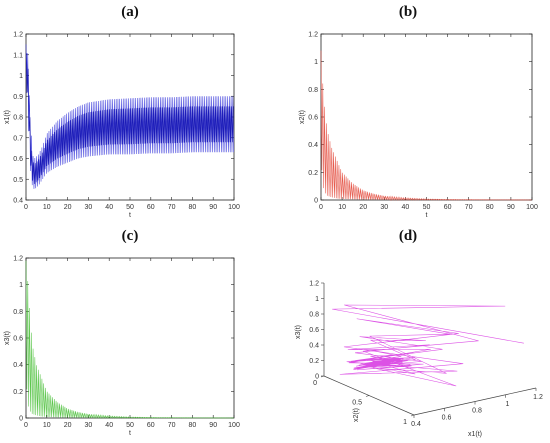 The height and width of the screenshot is (443, 550). Describe the element at coordinates (314, 346) in the screenshot. I see `x3-tick-label: 0.4` at that location.